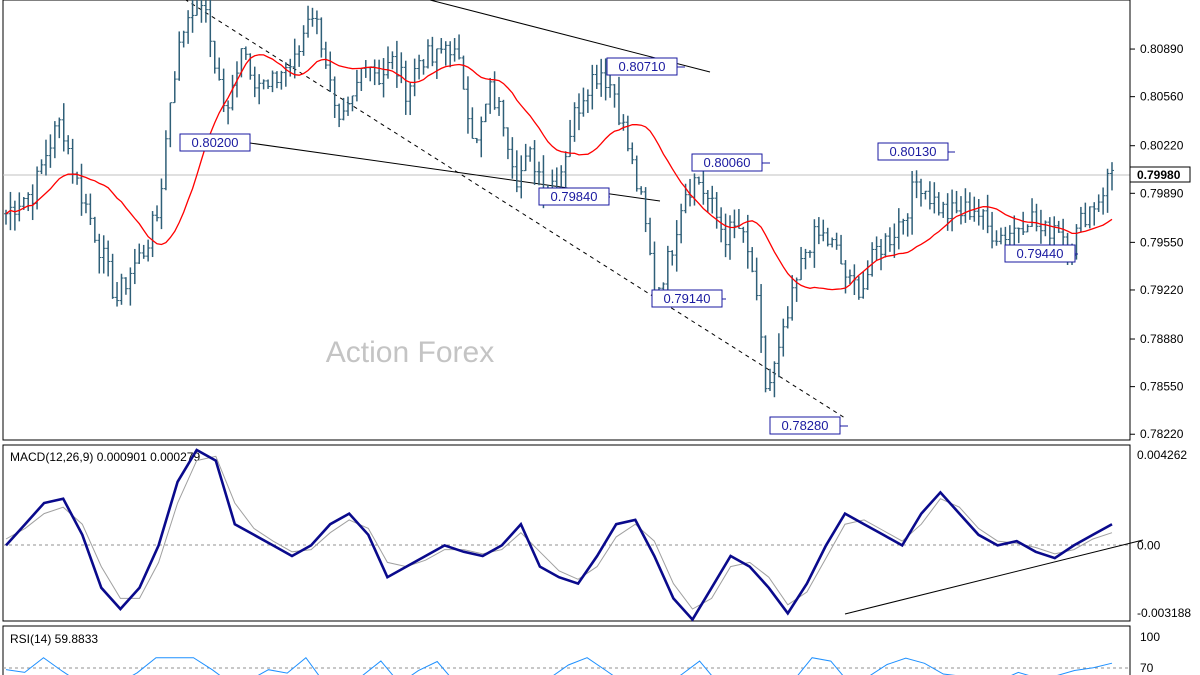 The height and width of the screenshot is (675, 1200). I want to click on macd-title: MACD(12,26,9) 0.000901 0.000279, so click(105, 457).